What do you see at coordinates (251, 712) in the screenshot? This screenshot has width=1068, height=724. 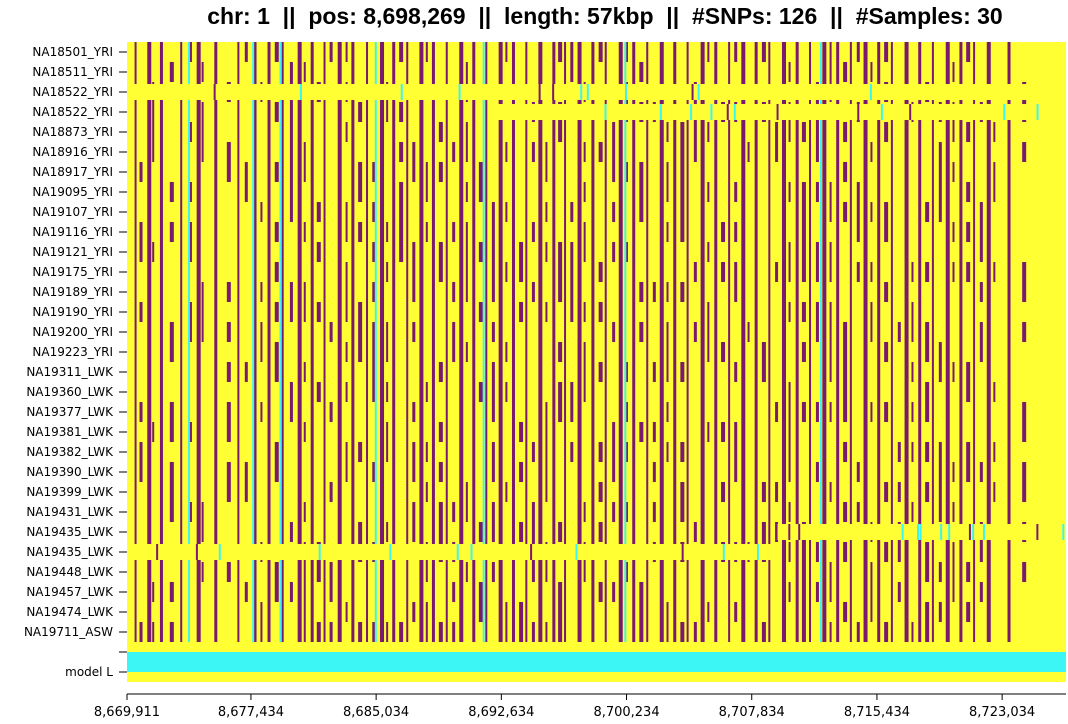 I see `x-tick-label: 8,677,434` at bounding box center [251, 712].